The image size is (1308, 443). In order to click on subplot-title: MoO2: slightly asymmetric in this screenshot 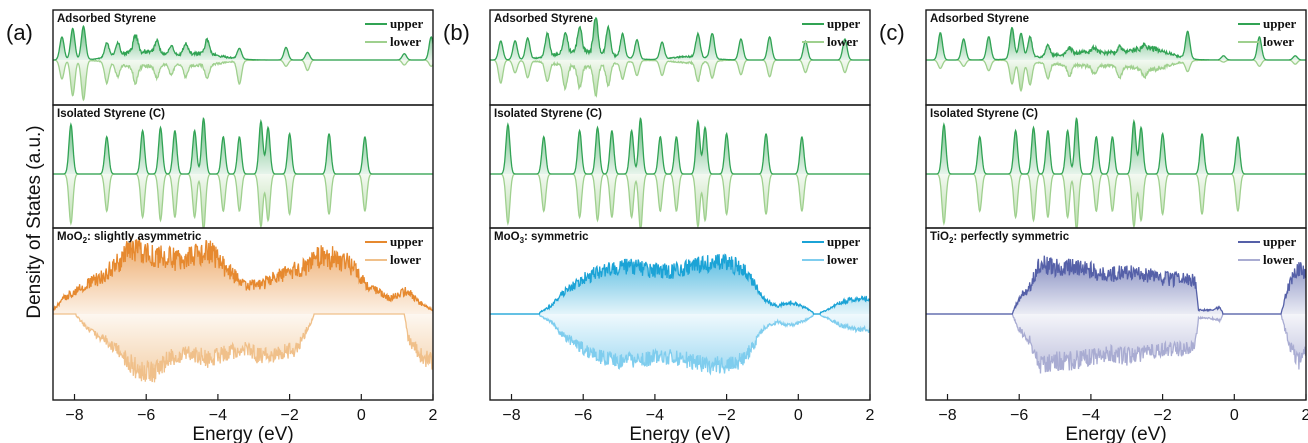, I will do `click(129, 238)`.